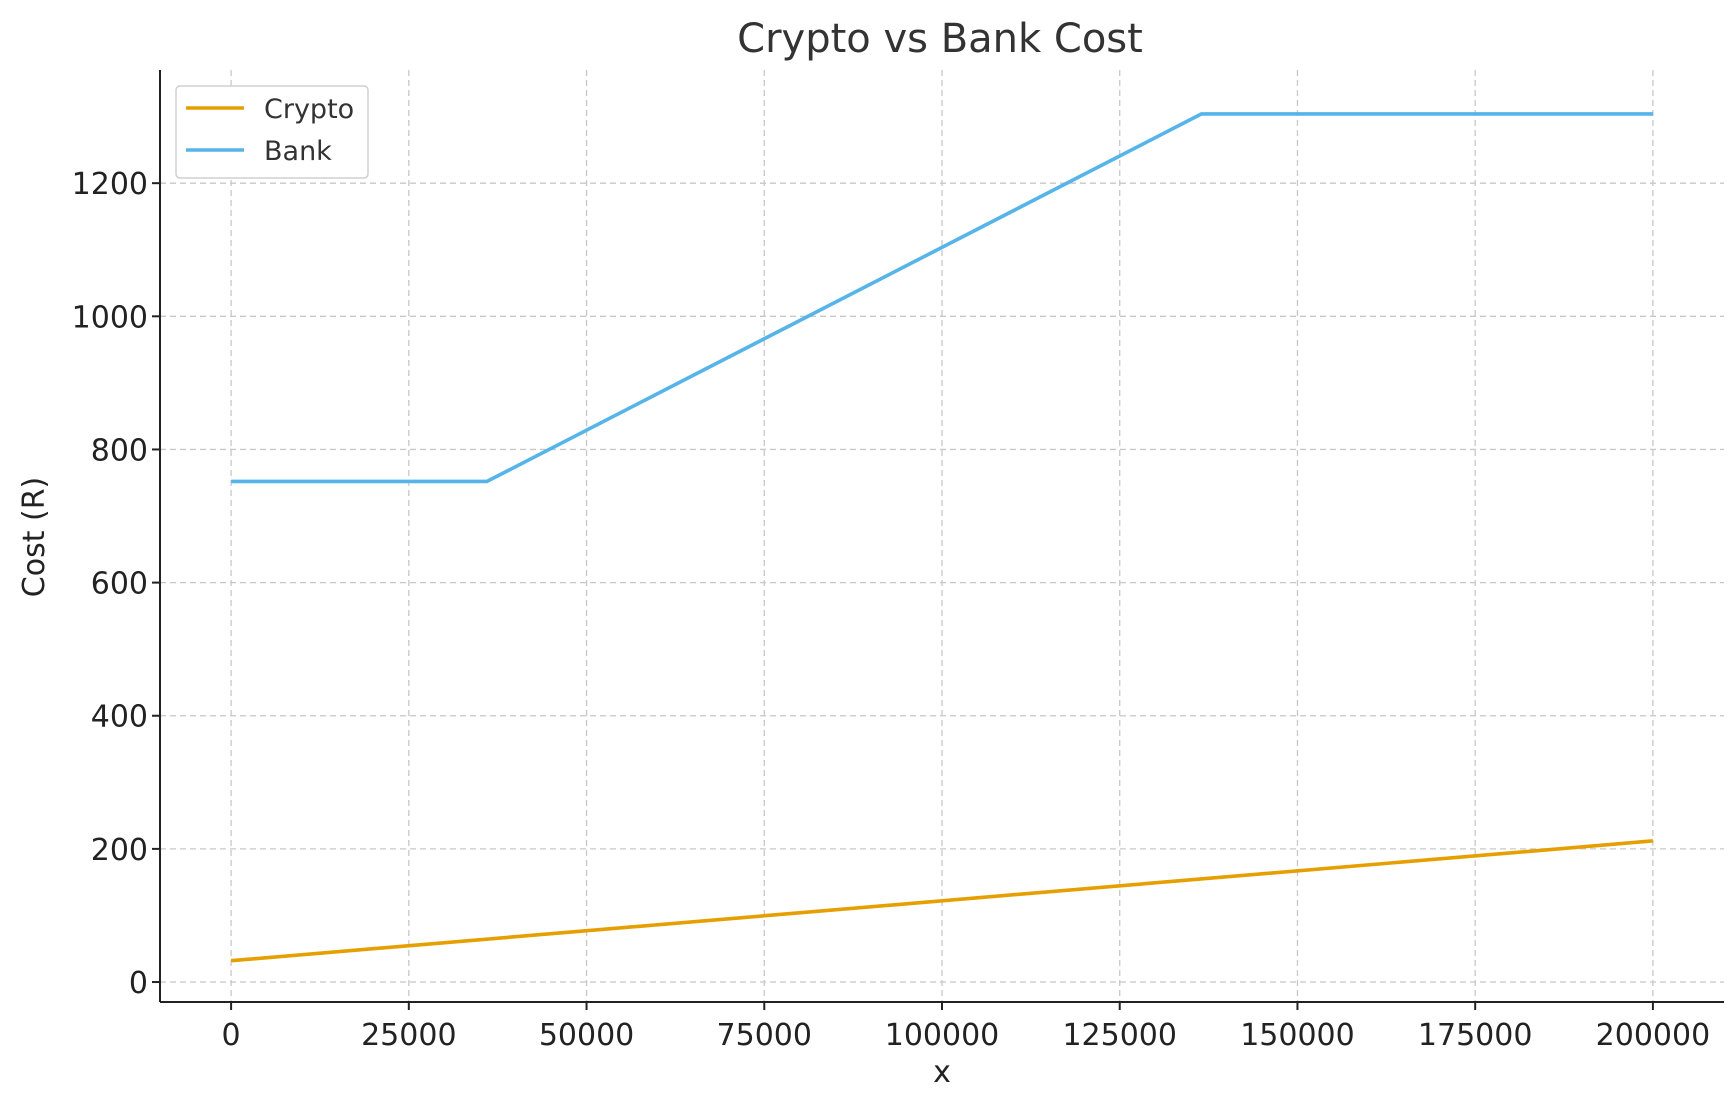 Image resolution: width=1728 pixels, height=1101 pixels. Describe the element at coordinates (942, 1072) in the screenshot. I see `x-axis-label: x` at that location.